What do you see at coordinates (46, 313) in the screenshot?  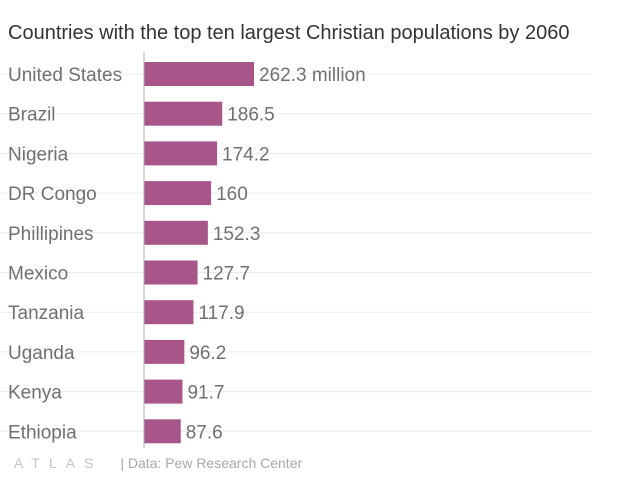 I see `category-label: Tanzania` at bounding box center [46, 313].